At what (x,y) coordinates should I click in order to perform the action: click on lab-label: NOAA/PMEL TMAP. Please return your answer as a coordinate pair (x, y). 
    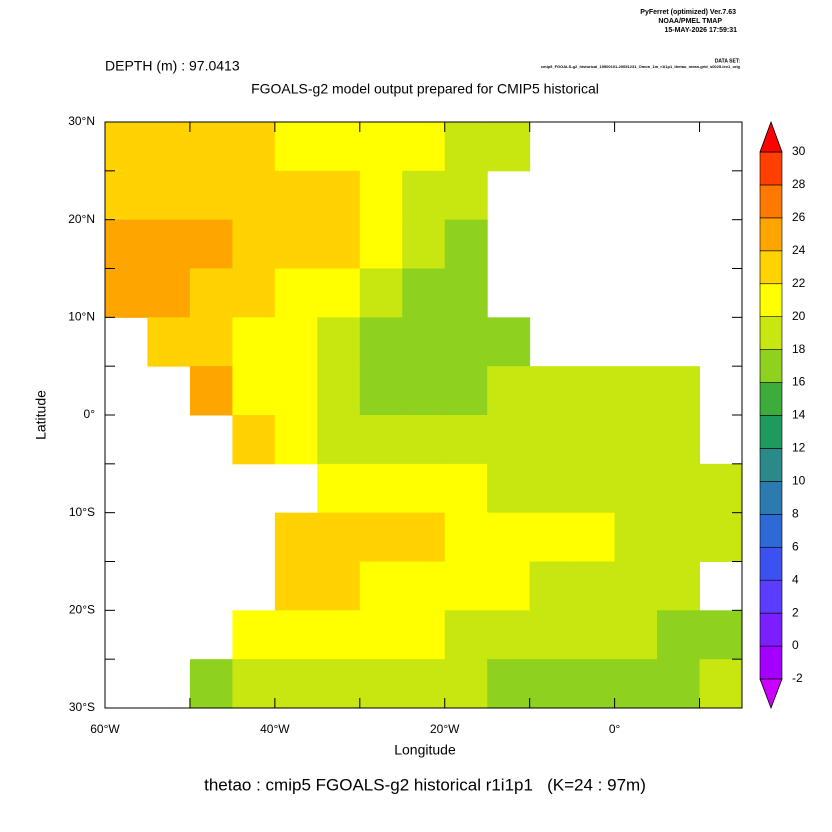
    Looking at the image, I should click on (690, 21).